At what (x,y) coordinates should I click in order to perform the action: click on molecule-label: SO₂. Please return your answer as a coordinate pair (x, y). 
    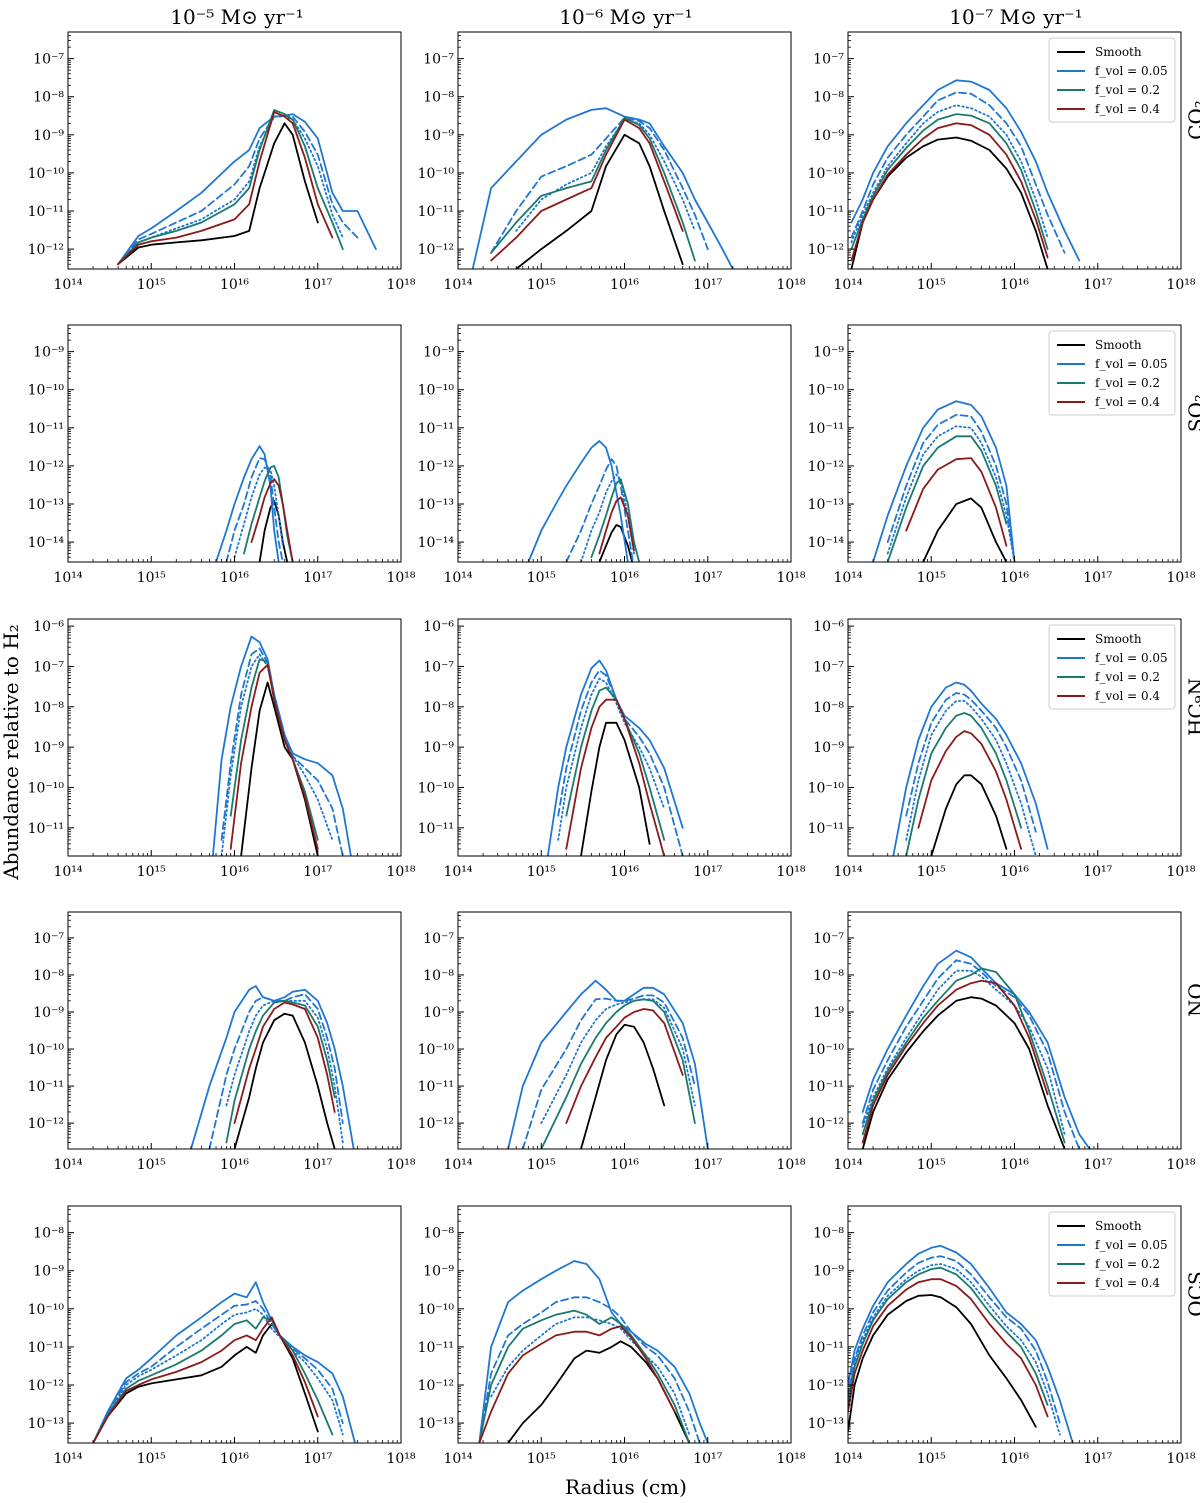
    Looking at the image, I should click on (1192, 413).